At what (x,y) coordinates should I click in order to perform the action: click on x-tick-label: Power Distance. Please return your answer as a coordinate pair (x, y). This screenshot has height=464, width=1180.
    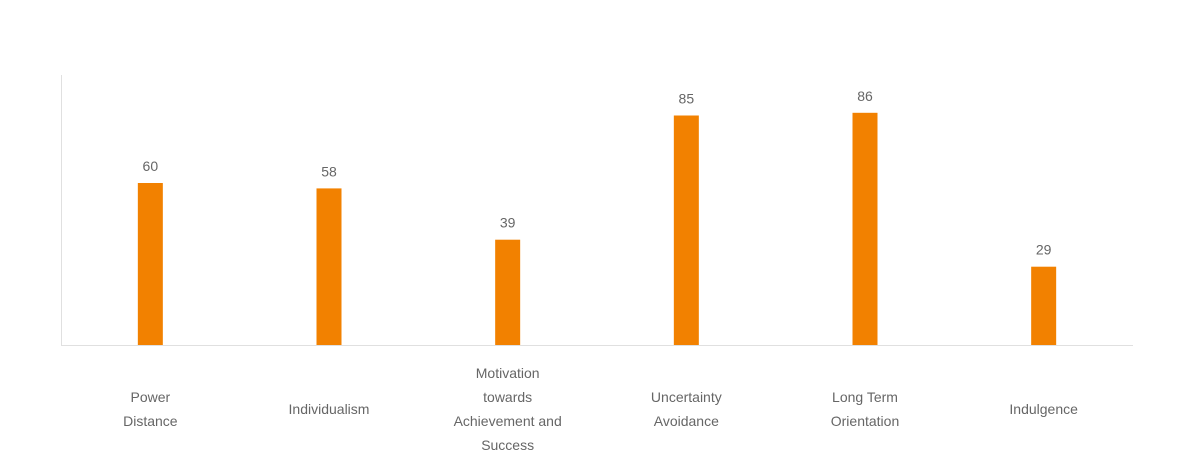
    Looking at the image, I should click on (150, 409).